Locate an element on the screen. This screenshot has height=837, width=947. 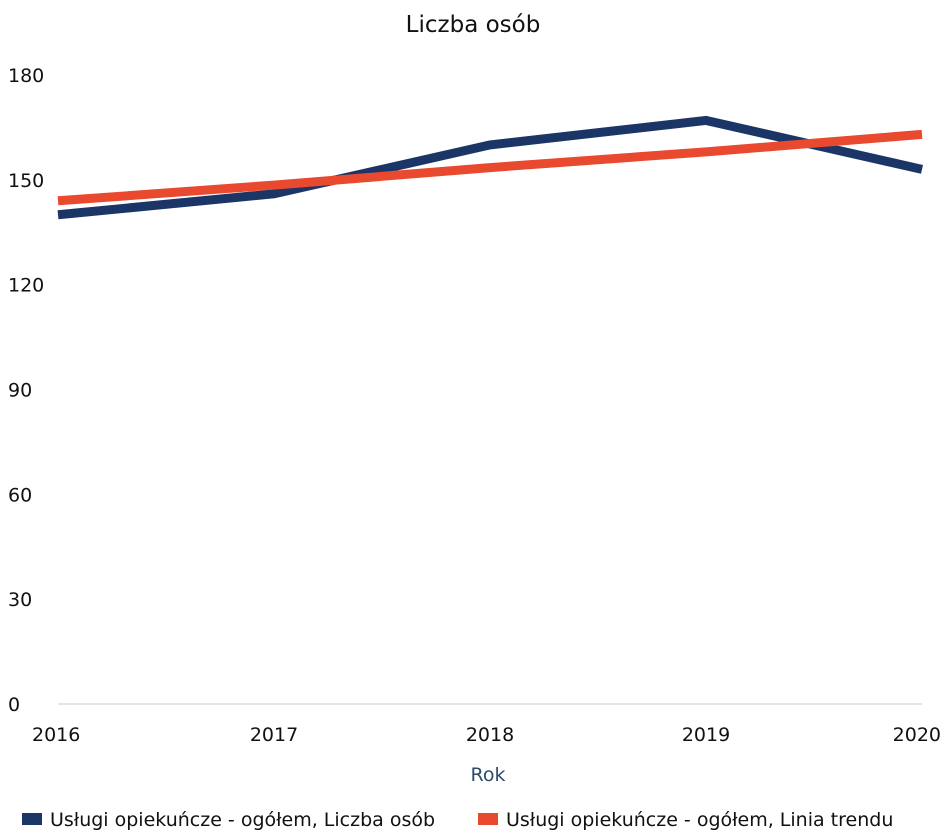
legend-label-liczba-osob: Usługi opiekuńcze - ogółem, Liczba osób is located at coordinates (242, 820).